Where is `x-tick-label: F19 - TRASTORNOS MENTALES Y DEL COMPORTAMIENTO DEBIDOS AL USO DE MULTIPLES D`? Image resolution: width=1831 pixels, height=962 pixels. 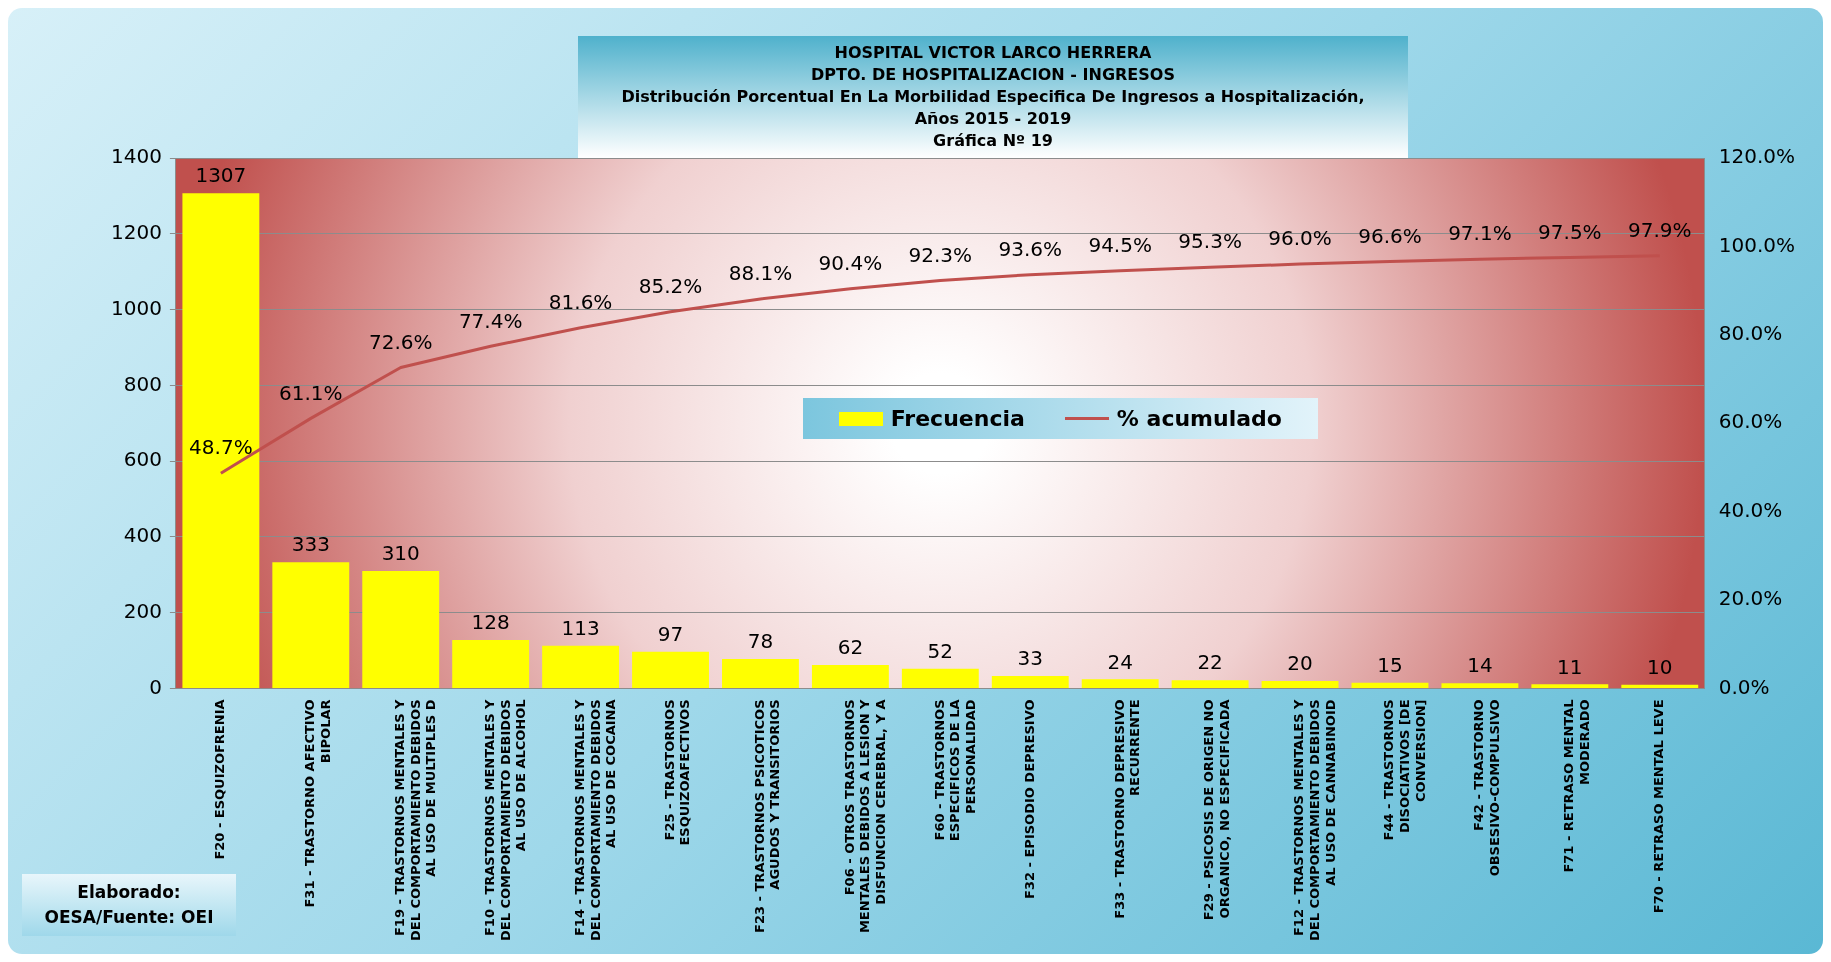 x-tick-label: F19 - TRASTORNOS MENTALES Y DEL COMPORTAMIENTO DEBIDOS AL USO DE MULTIPLES D is located at coordinates (415, 820).